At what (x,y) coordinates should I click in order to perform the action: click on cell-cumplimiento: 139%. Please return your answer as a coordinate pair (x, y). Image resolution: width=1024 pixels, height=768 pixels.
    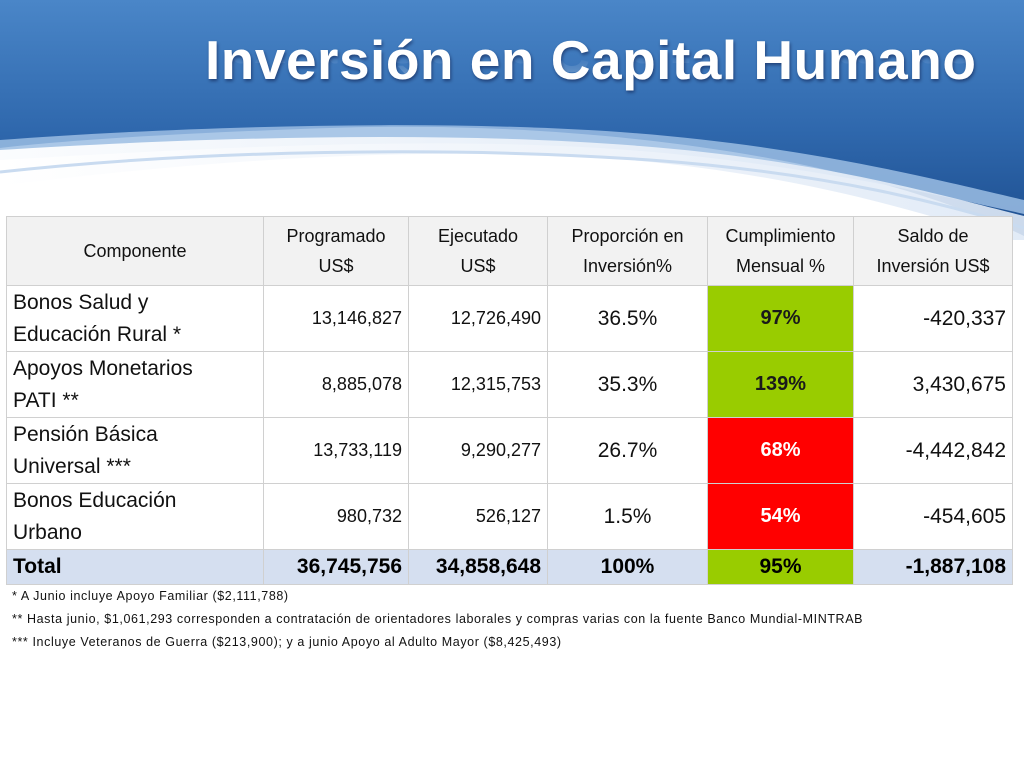
    Looking at the image, I should click on (780, 384).